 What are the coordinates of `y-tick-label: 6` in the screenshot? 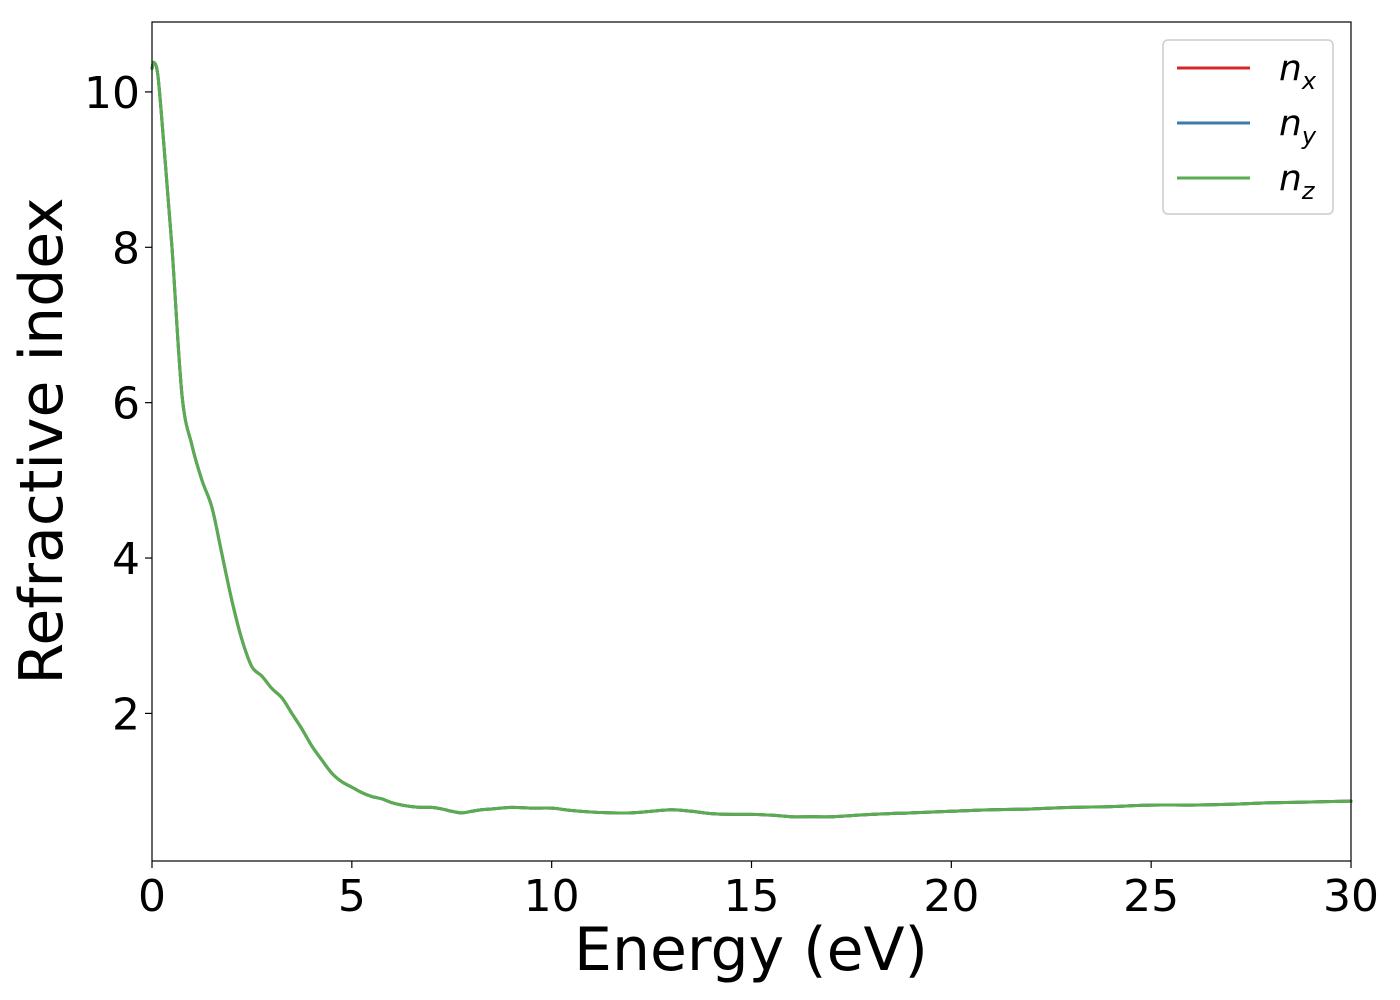 It's located at (126, 404).